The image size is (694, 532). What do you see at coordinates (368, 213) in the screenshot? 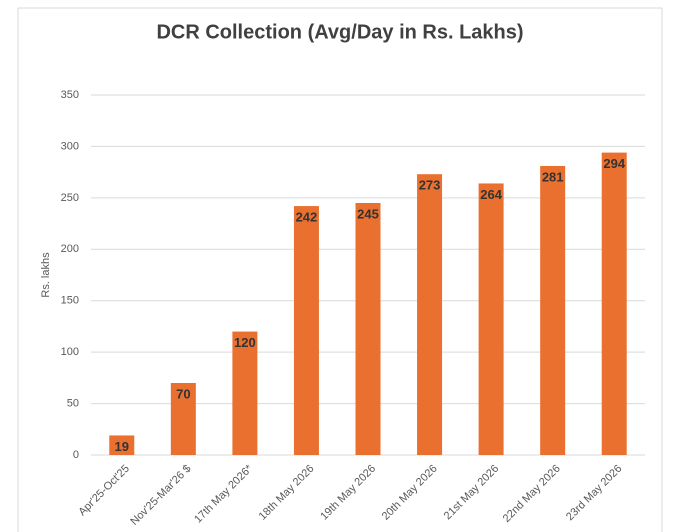
I see `data-label: 245` at bounding box center [368, 213].